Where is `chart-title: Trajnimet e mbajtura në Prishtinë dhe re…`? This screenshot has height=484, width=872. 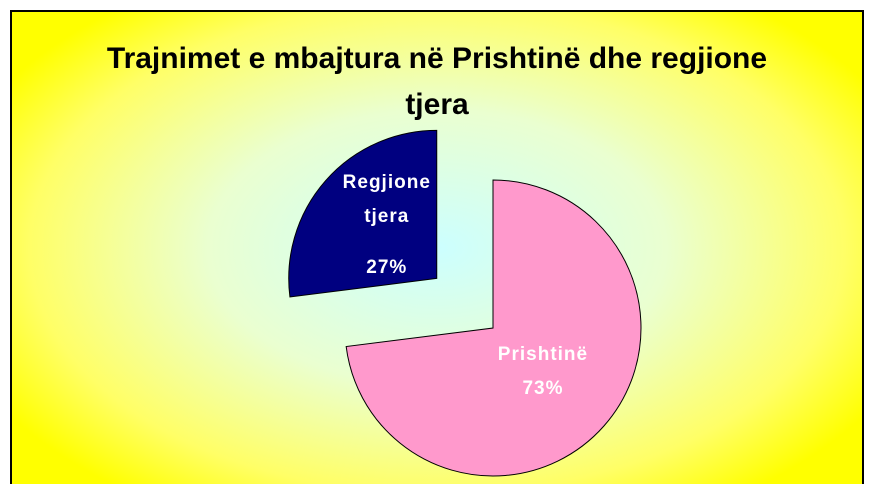
chart-title: Trajnimet e mbajtura në Prishtinë dhe re… is located at coordinates (437, 81).